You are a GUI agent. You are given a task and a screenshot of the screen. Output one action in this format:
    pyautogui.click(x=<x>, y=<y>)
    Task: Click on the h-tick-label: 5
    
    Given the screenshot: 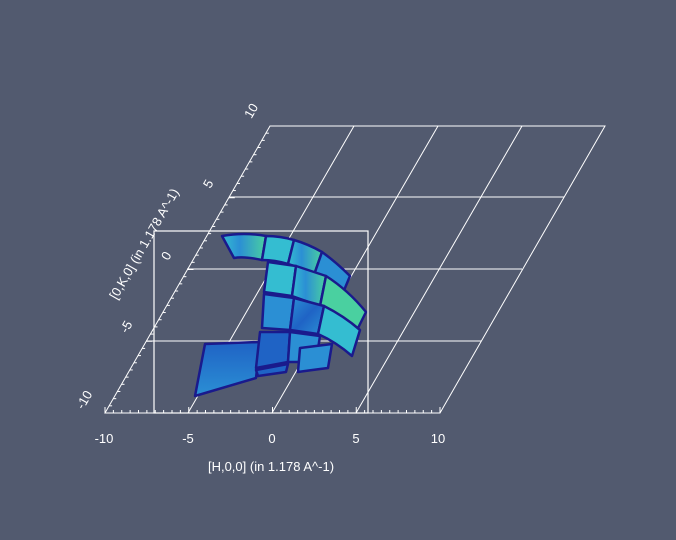 What is the action you would take?
    pyautogui.click(x=355, y=438)
    